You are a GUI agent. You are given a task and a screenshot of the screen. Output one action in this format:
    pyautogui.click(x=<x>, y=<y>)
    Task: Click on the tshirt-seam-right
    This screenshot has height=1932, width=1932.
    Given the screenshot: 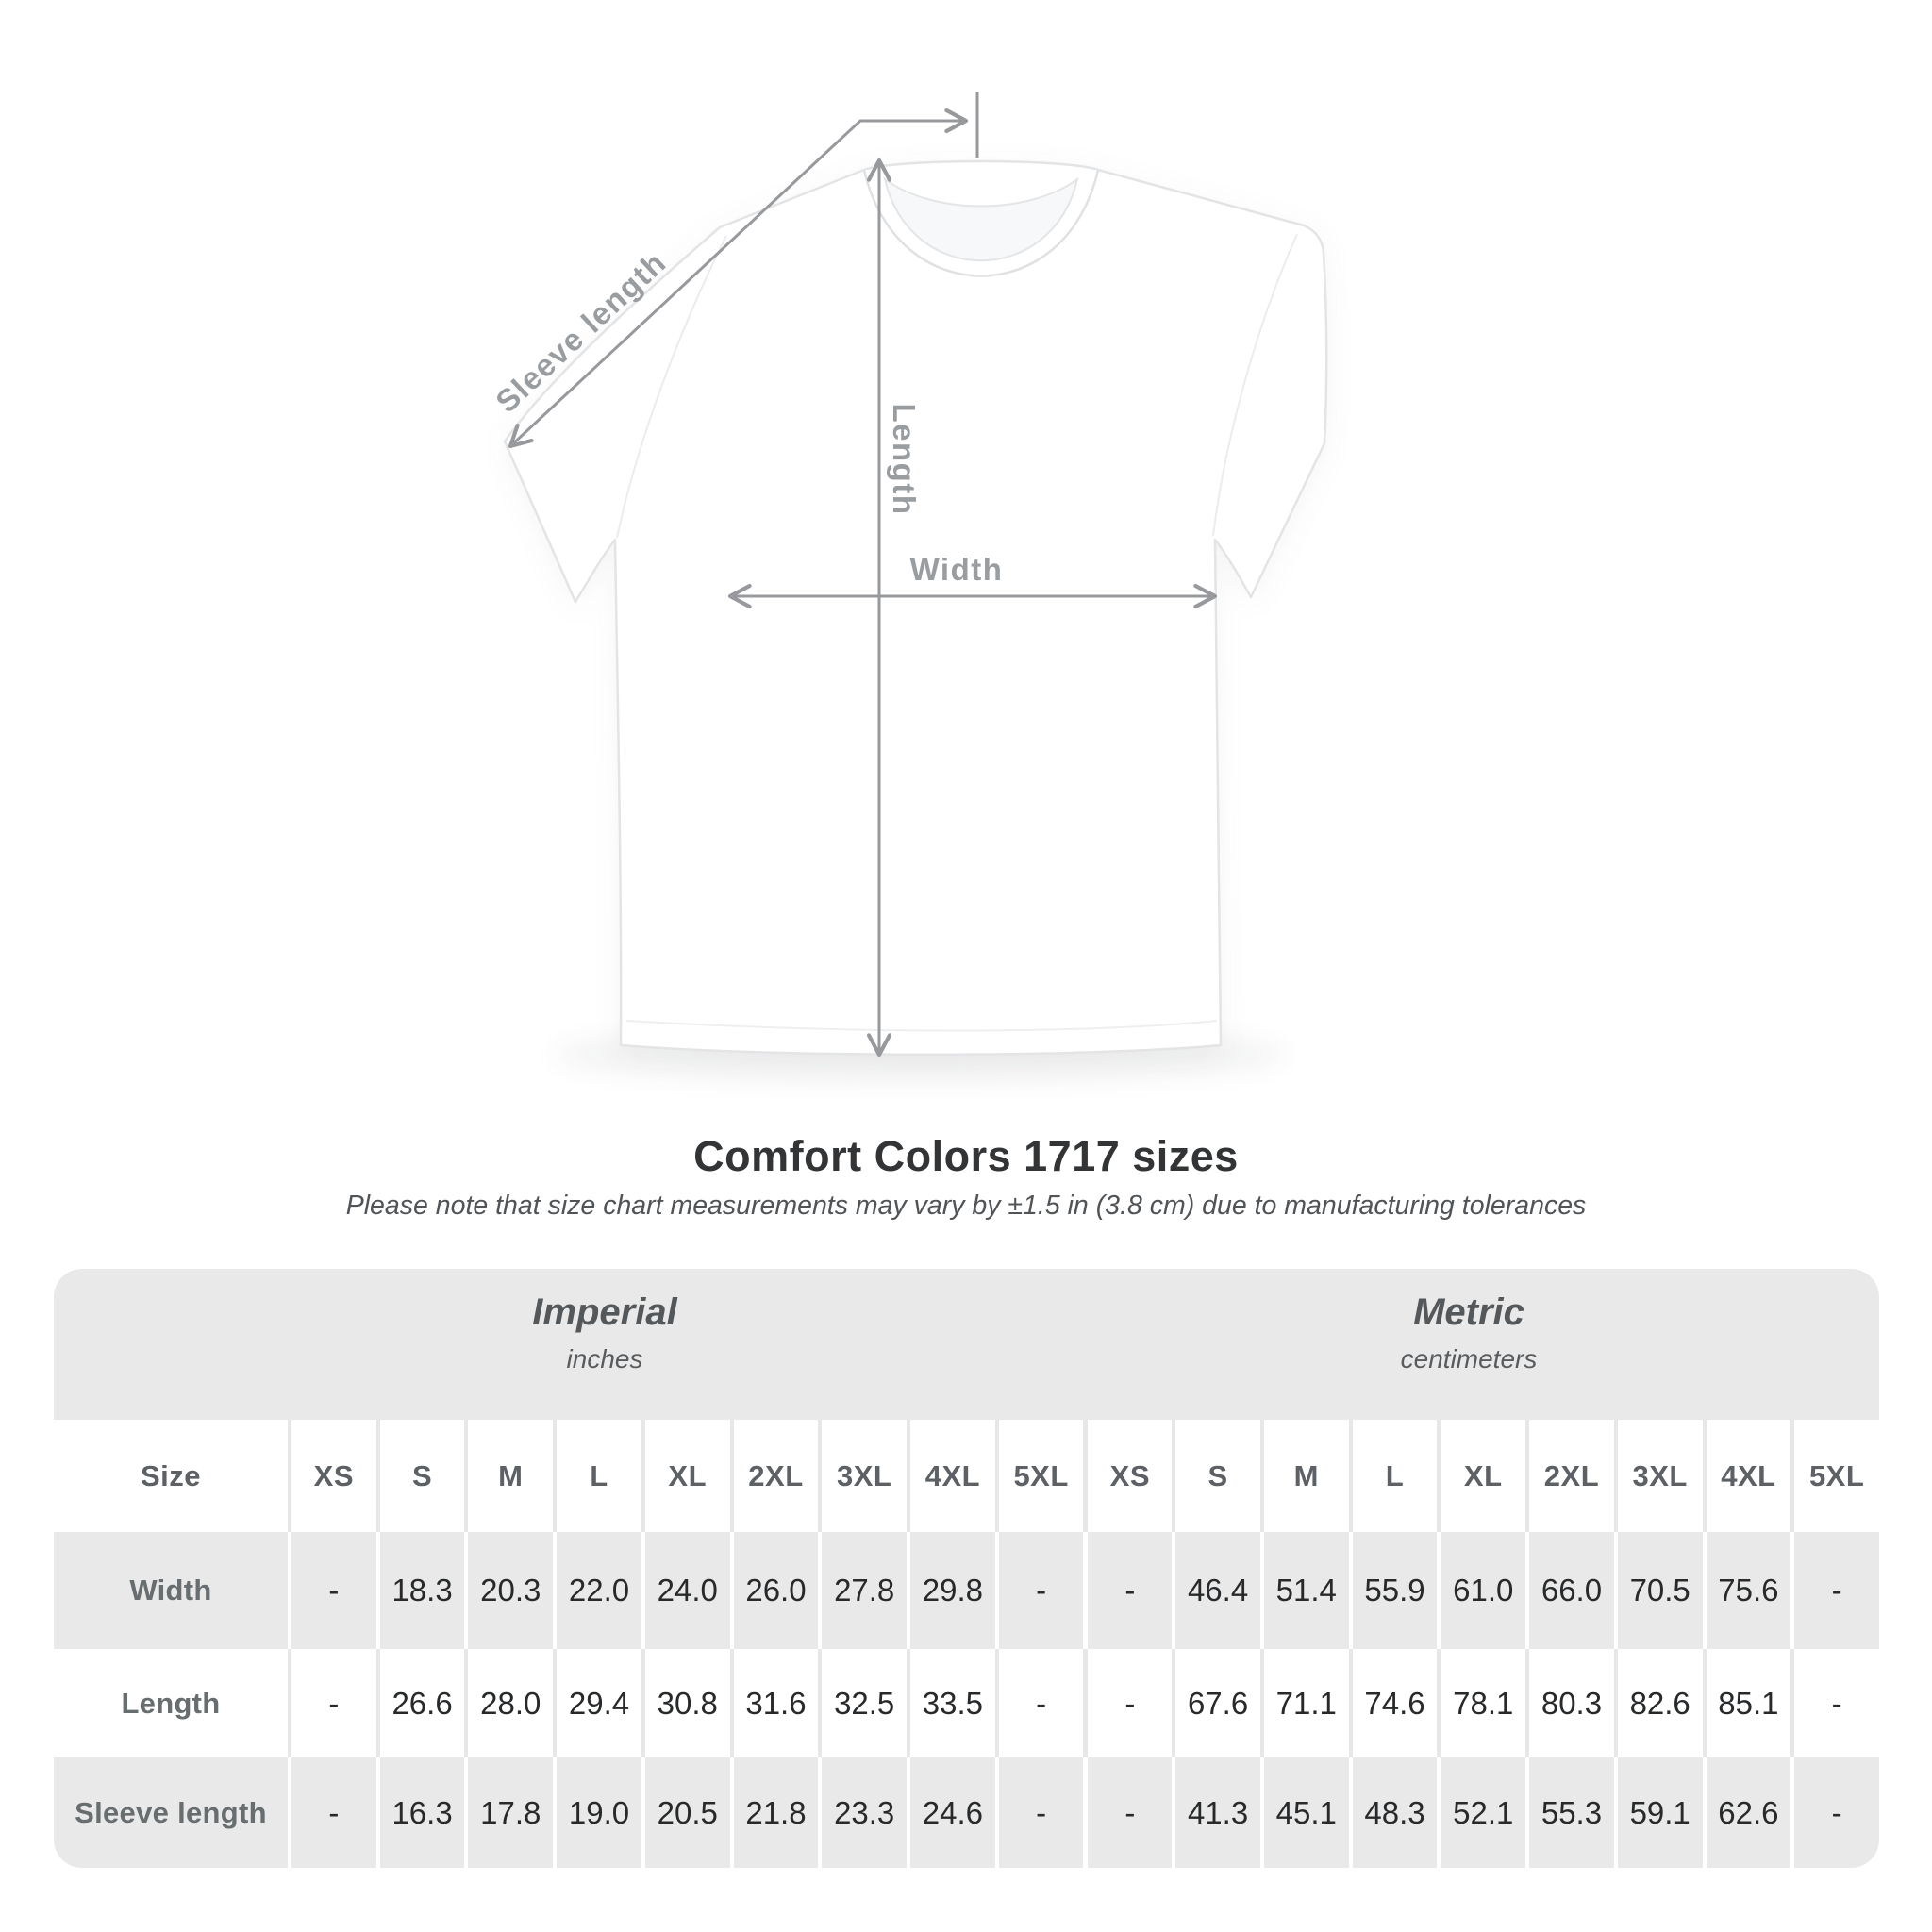 What is the action you would take?
    pyautogui.click(x=1255, y=385)
    